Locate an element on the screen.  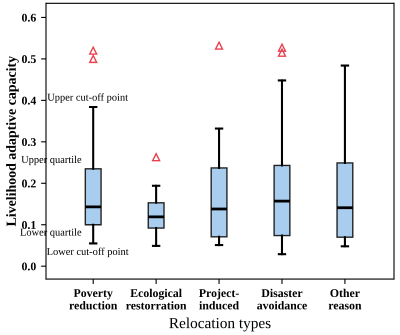
x-axis-title: Relocation types is located at coordinates (220, 324).